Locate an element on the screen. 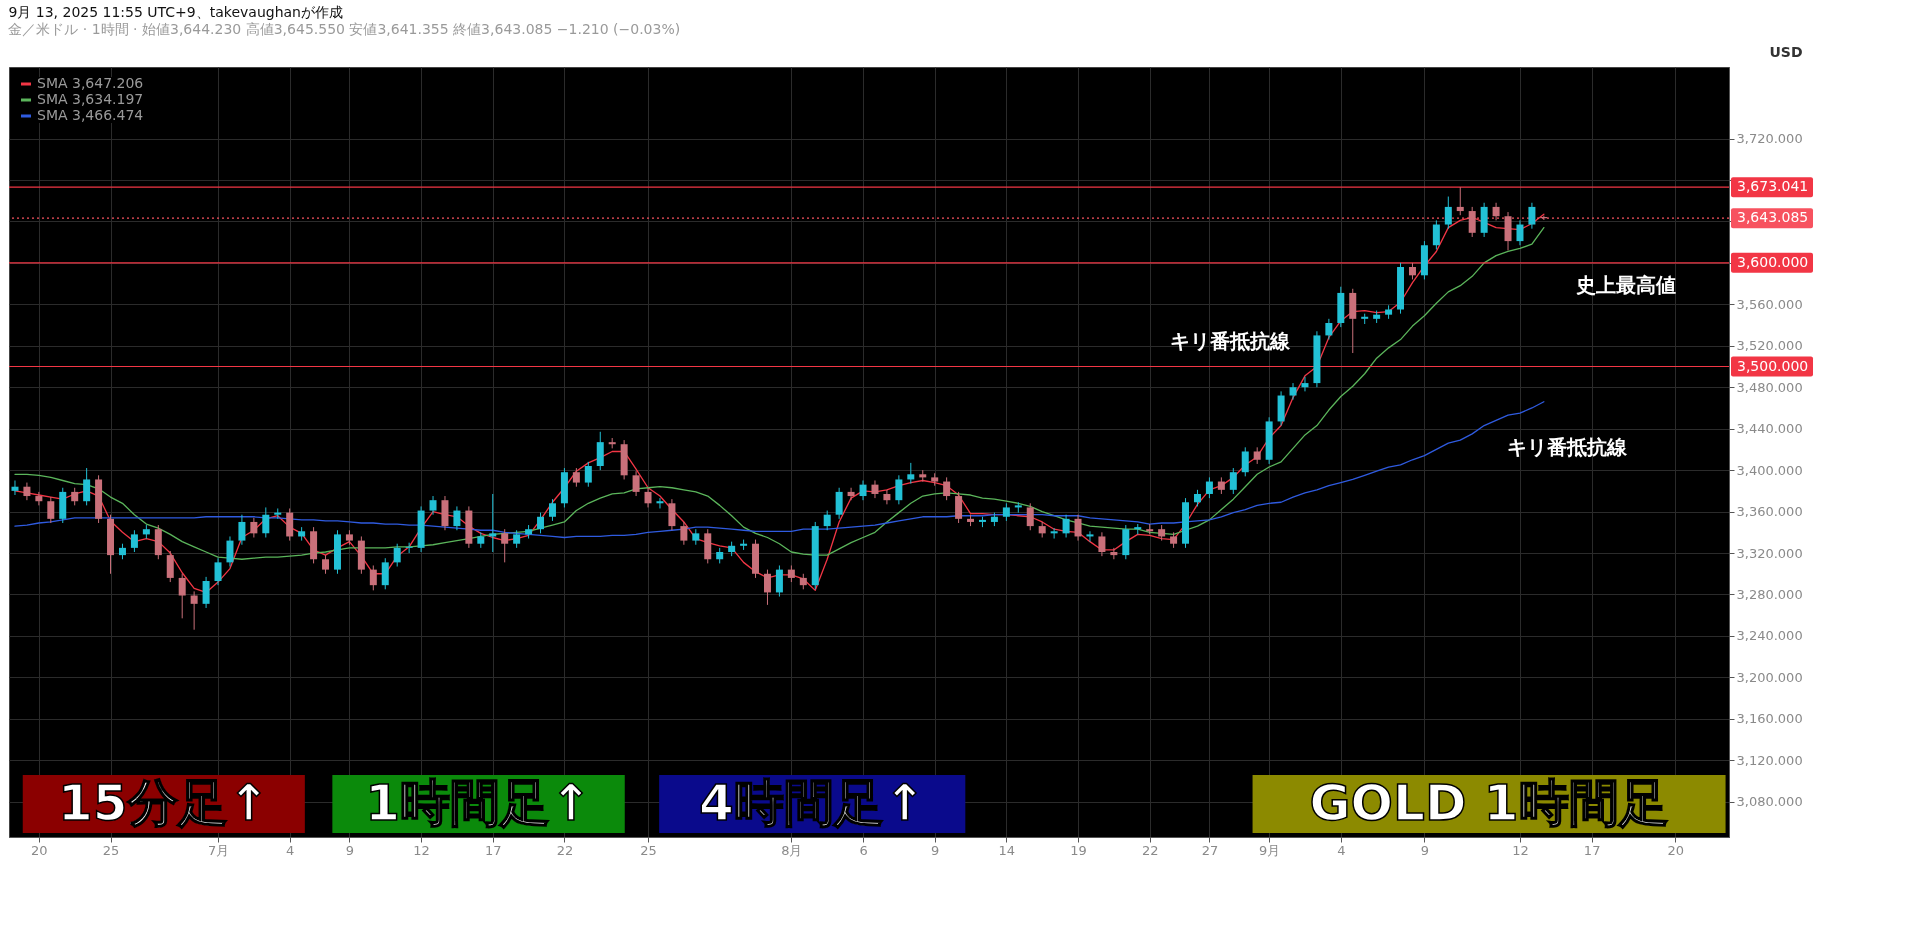  y-tick-label: 3,560.000 is located at coordinates (1769, 304).